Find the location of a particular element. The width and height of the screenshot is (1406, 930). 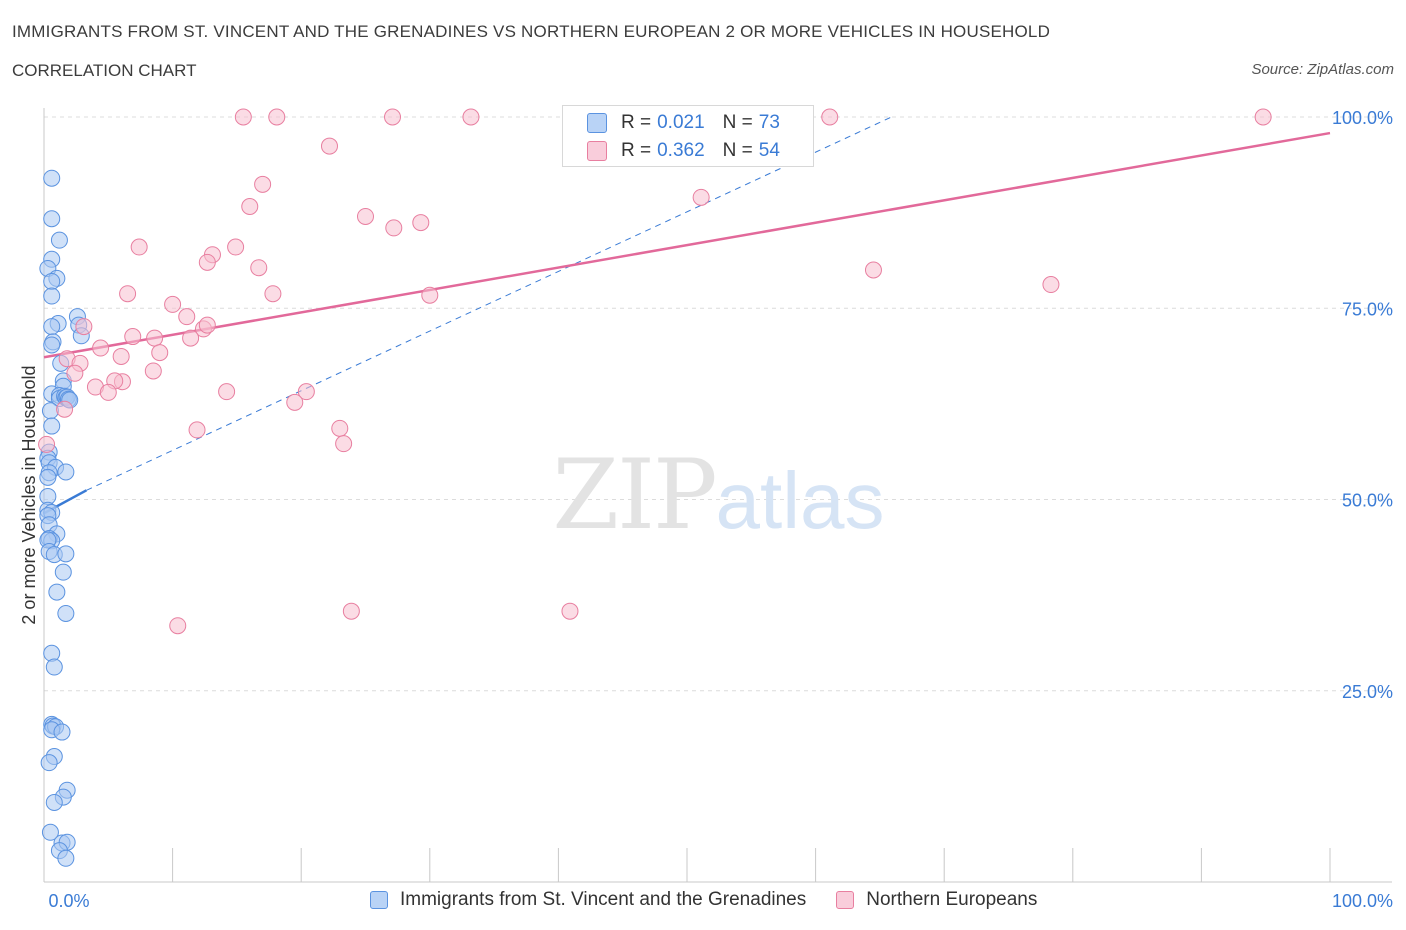

legend-swatch-blue is located at coordinates (379, 900).